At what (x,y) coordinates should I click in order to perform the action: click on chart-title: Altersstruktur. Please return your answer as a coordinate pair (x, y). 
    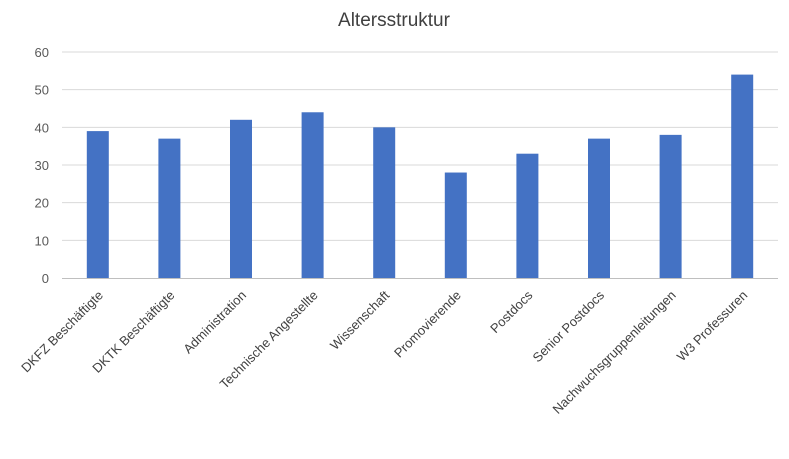
    Looking at the image, I should click on (394, 20).